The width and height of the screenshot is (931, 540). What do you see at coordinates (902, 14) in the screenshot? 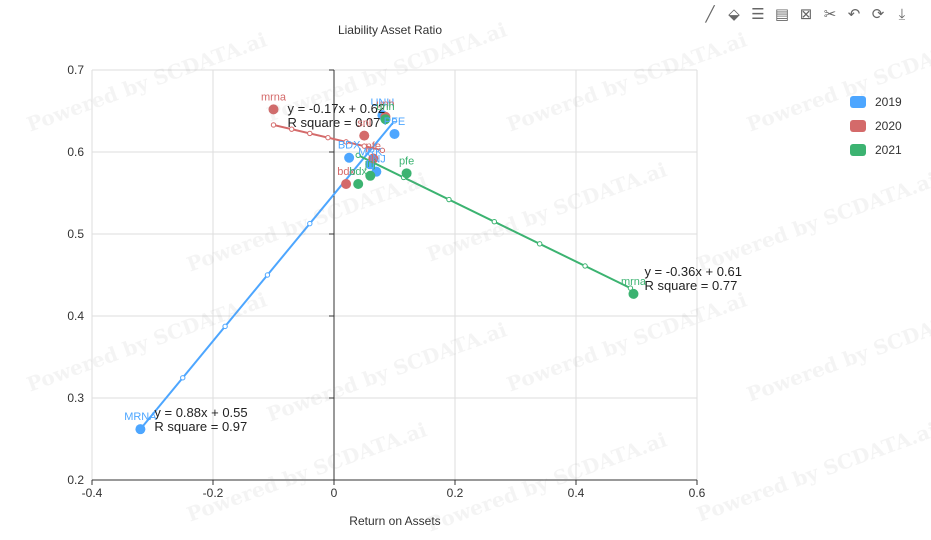
I see `download-icon: ⤓` at bounding box center [902, 14].